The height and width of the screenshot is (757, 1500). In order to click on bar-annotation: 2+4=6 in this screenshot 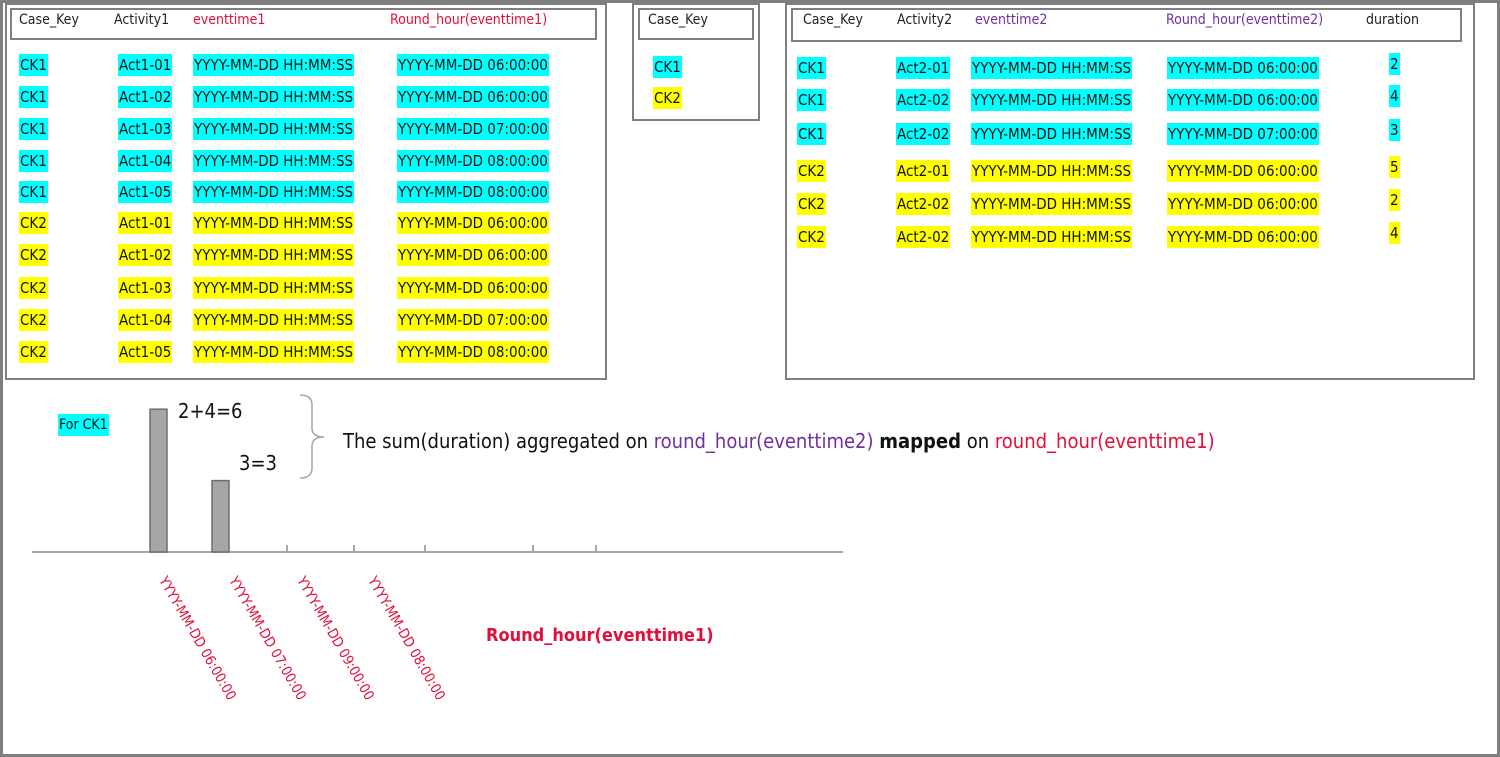, I will do `click(210, 411)`.